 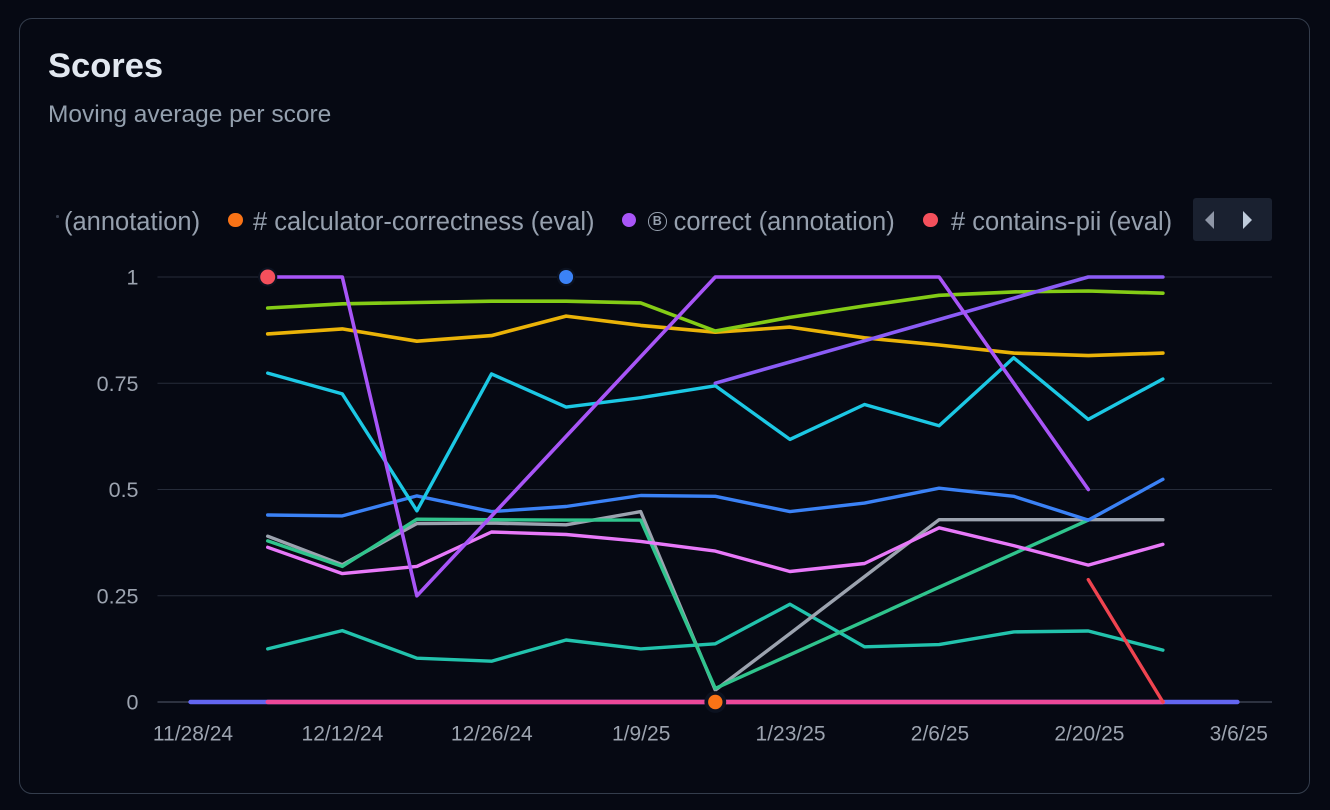 What do you see at coordinates (791, 734) in the screenshot?
I see `svg-text: 1/23/25` at bounding box center [791, 734].